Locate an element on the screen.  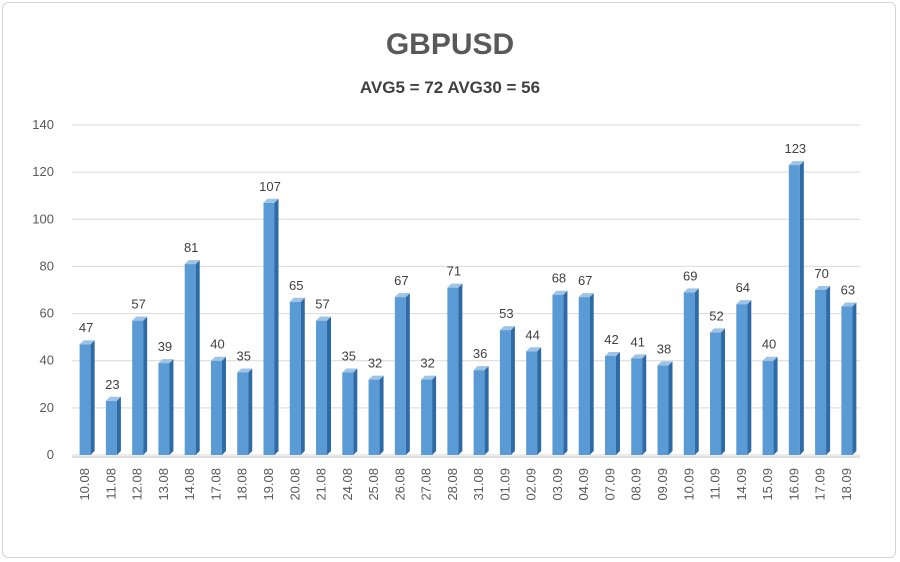
x-tick-label: 11.08 is located at coordinates (110, 484).